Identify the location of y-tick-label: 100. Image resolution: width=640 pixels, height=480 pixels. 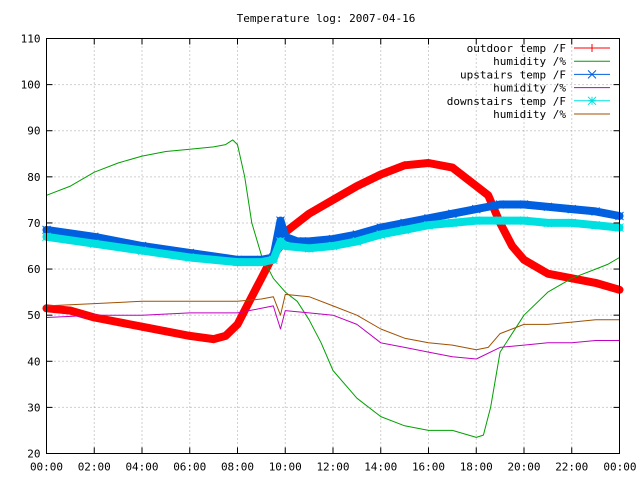
(31, 85).